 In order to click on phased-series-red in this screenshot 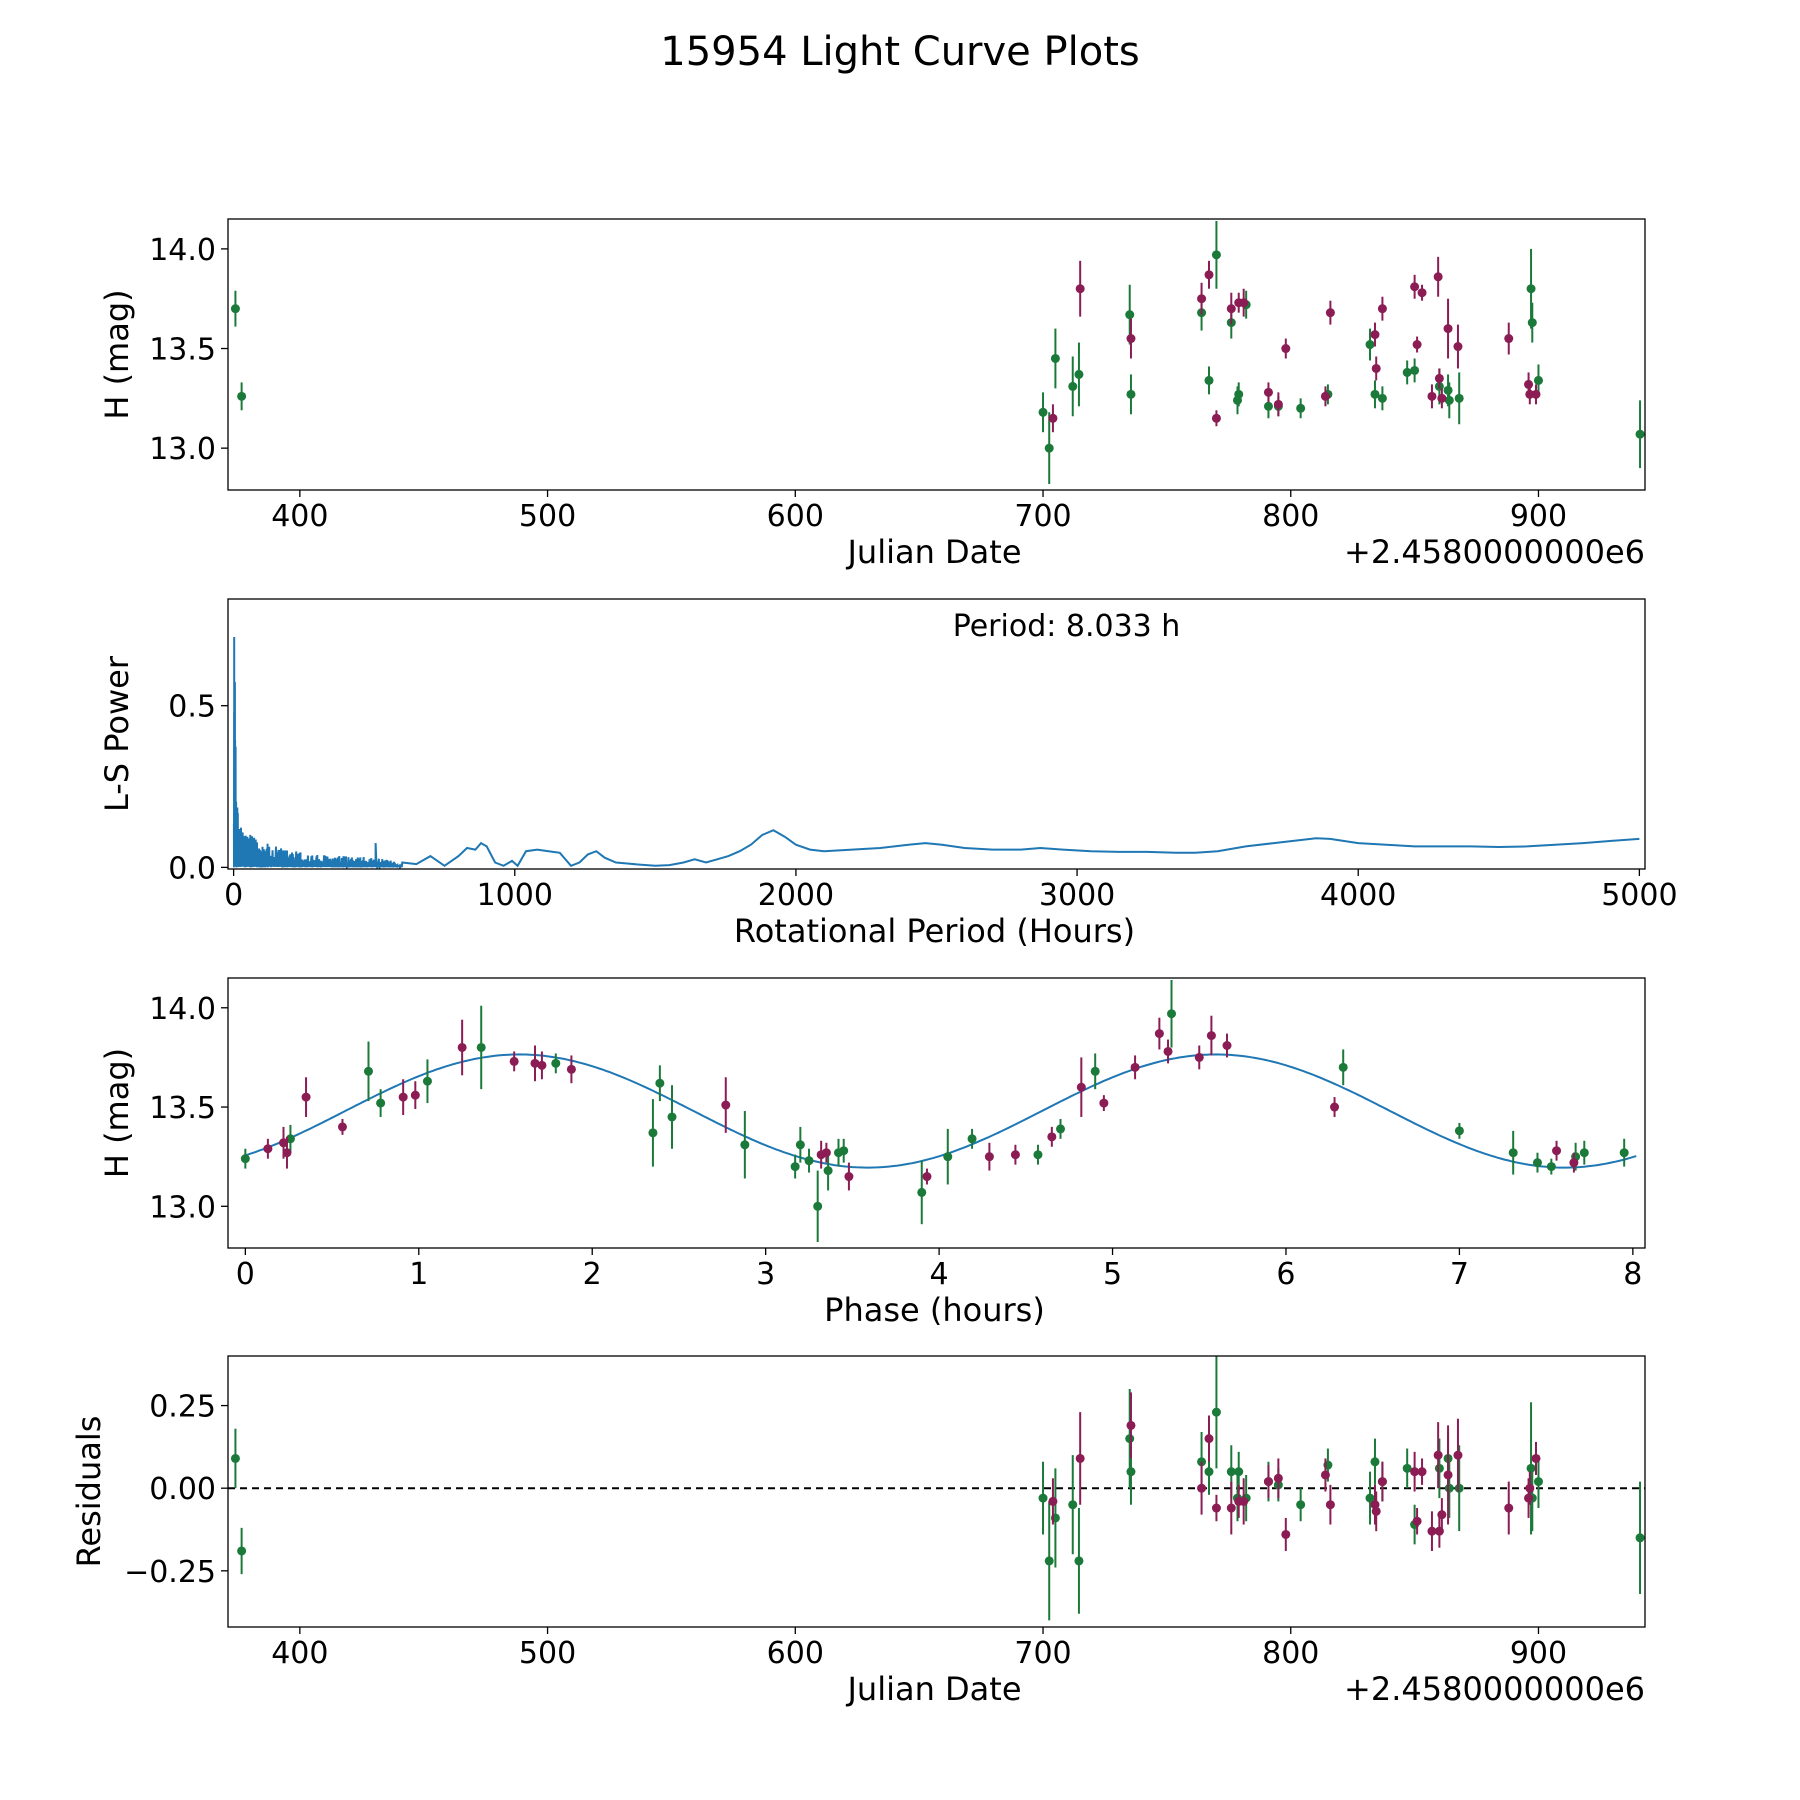, I will do `click(921, 1103)`.